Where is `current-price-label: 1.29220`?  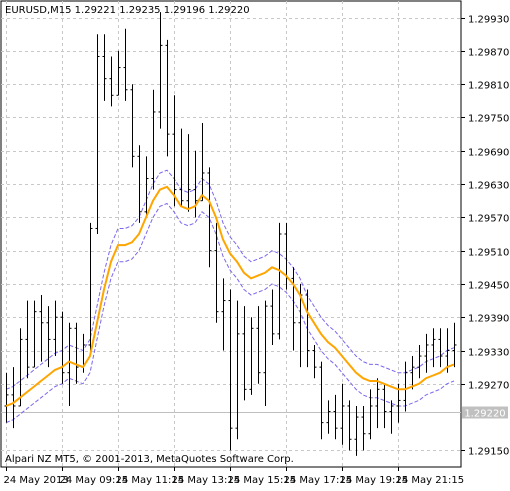 current-price-label: 1.29220 is located at coordinates (484, 414).